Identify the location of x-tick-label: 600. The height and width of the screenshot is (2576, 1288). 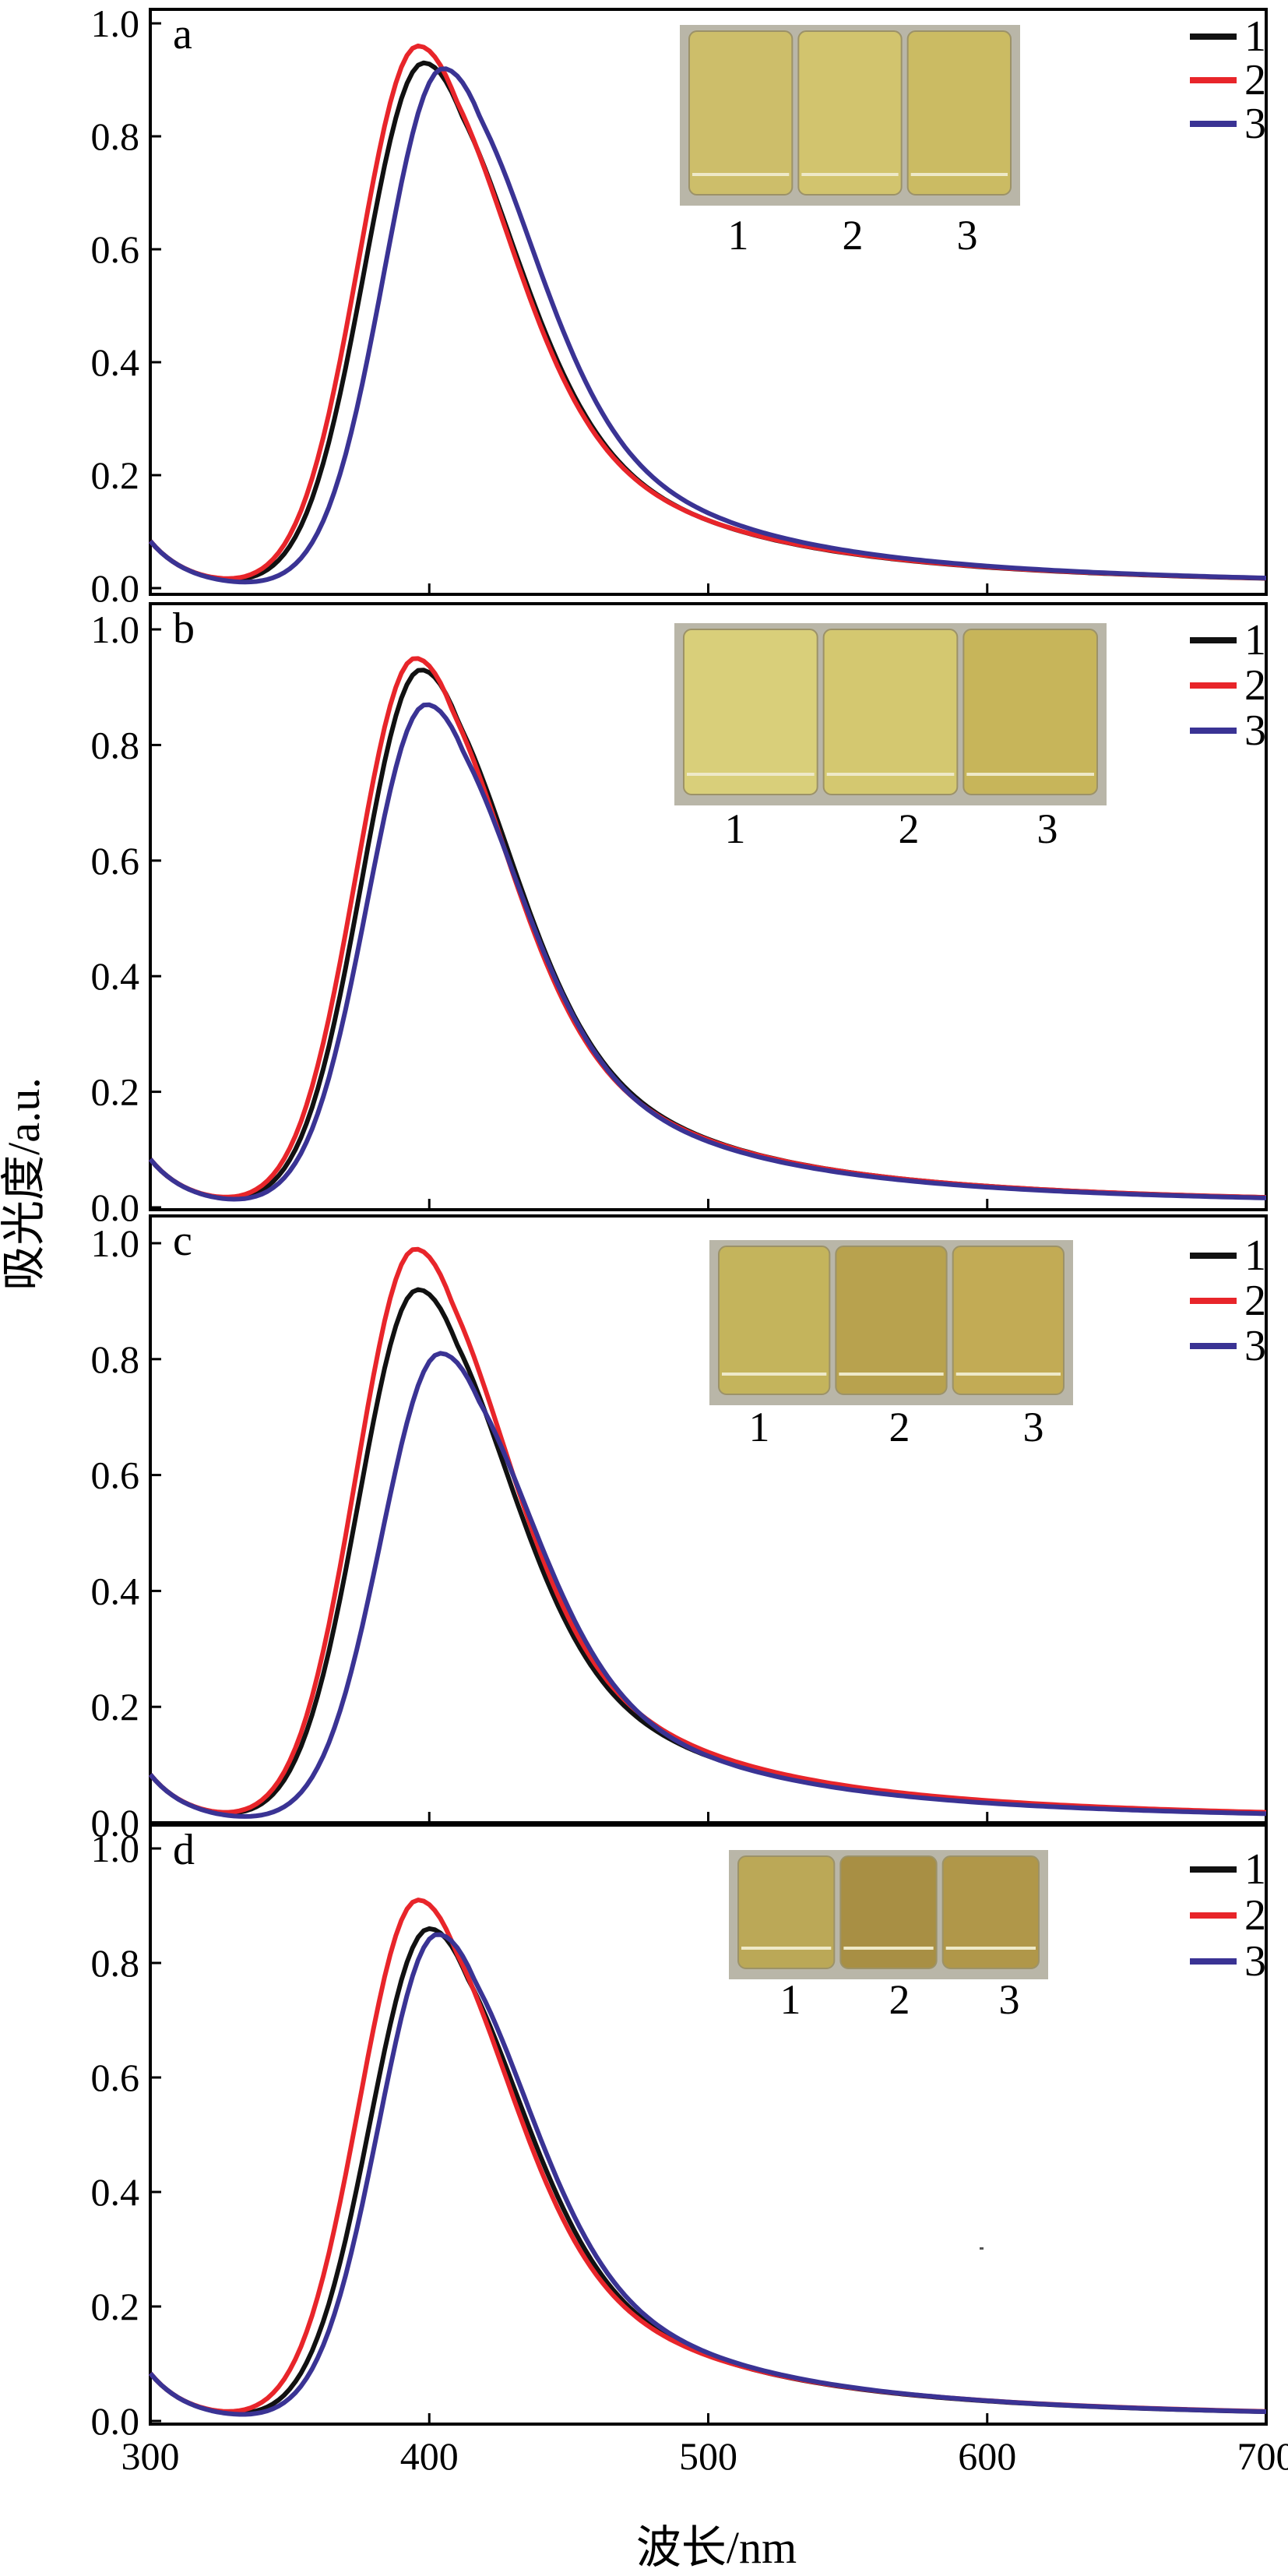
(987, 2456).